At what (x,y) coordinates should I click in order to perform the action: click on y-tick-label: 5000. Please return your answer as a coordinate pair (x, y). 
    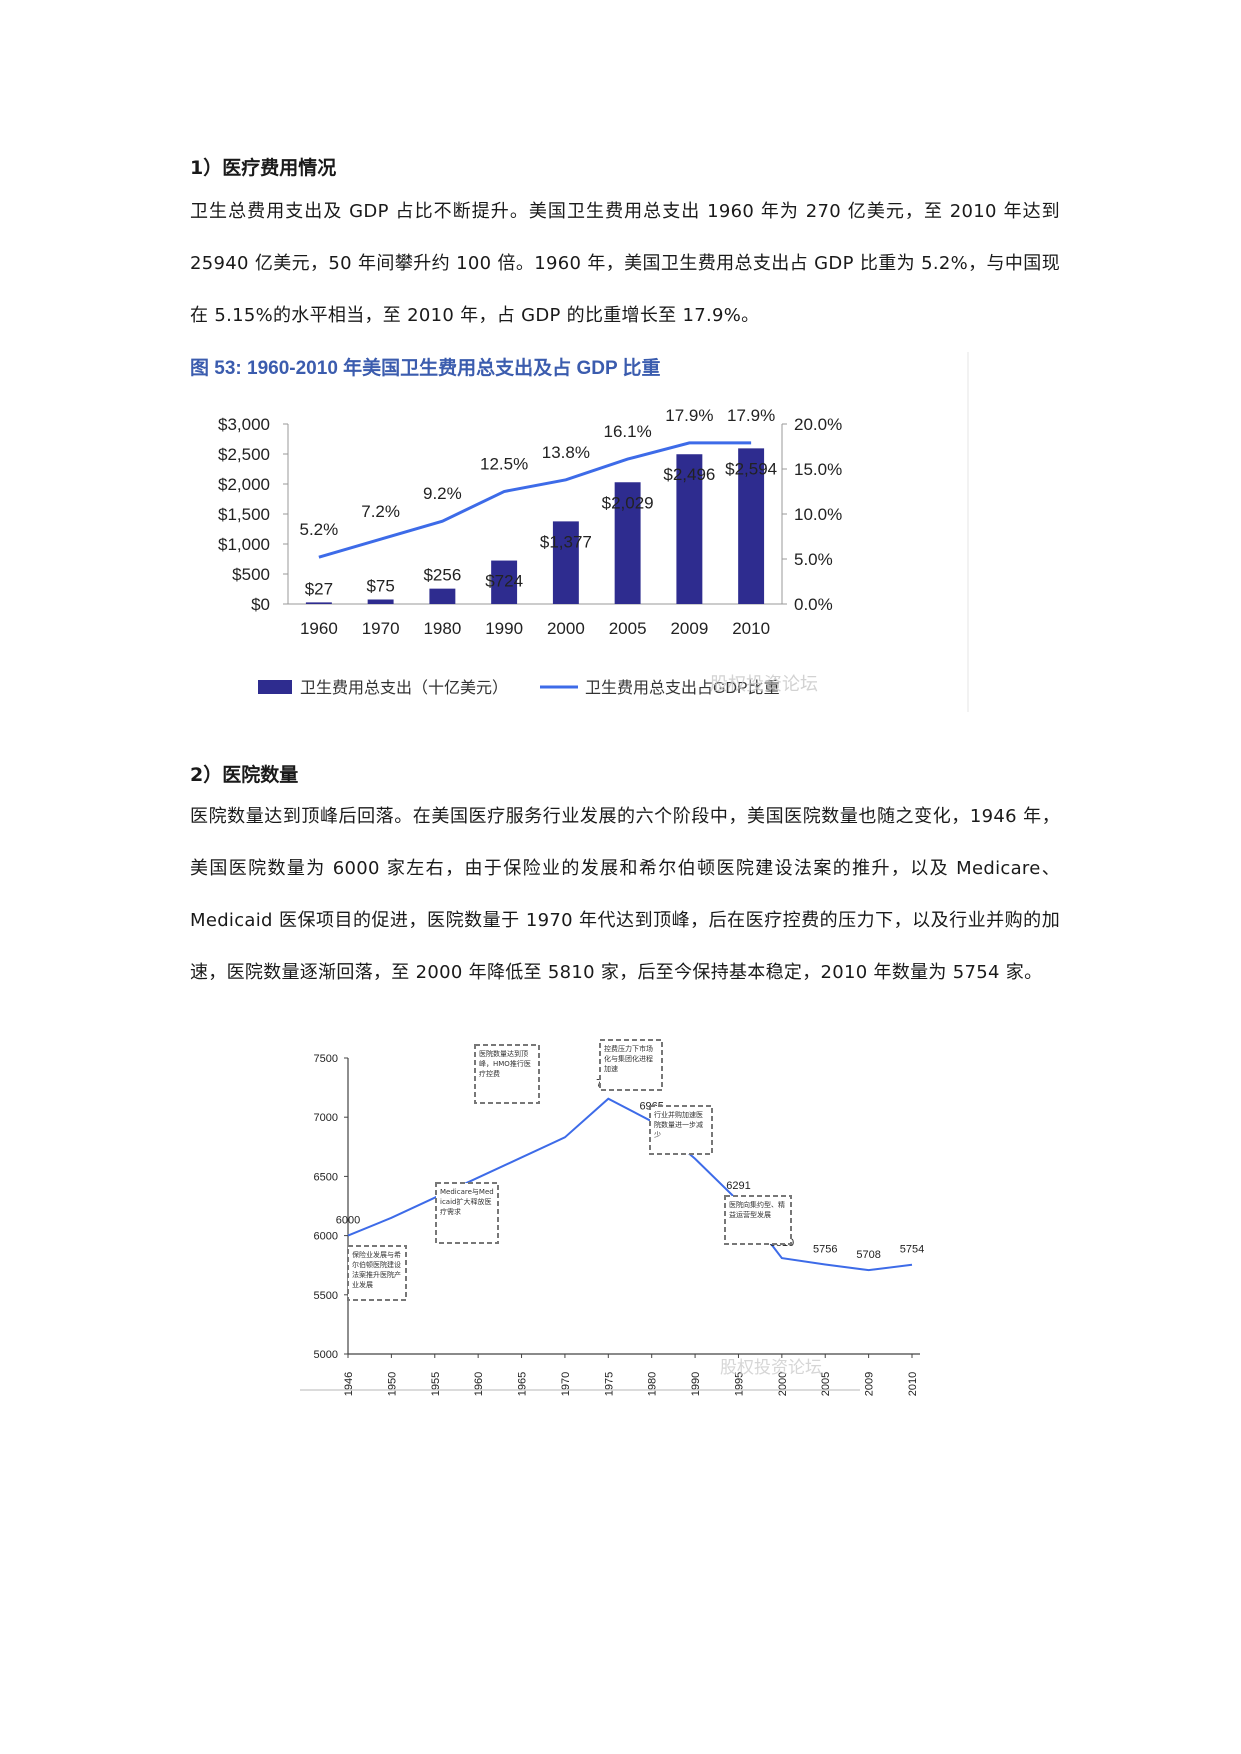
    Looking at the image, I should click on (326, 1355).